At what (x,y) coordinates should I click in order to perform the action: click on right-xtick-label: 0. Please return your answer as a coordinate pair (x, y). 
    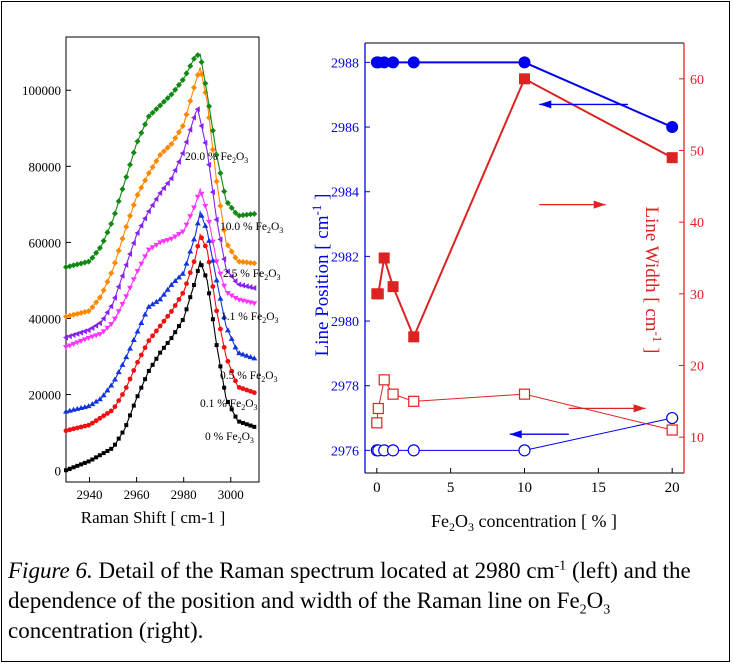
    Looking at the image, I should click on (377, 488).